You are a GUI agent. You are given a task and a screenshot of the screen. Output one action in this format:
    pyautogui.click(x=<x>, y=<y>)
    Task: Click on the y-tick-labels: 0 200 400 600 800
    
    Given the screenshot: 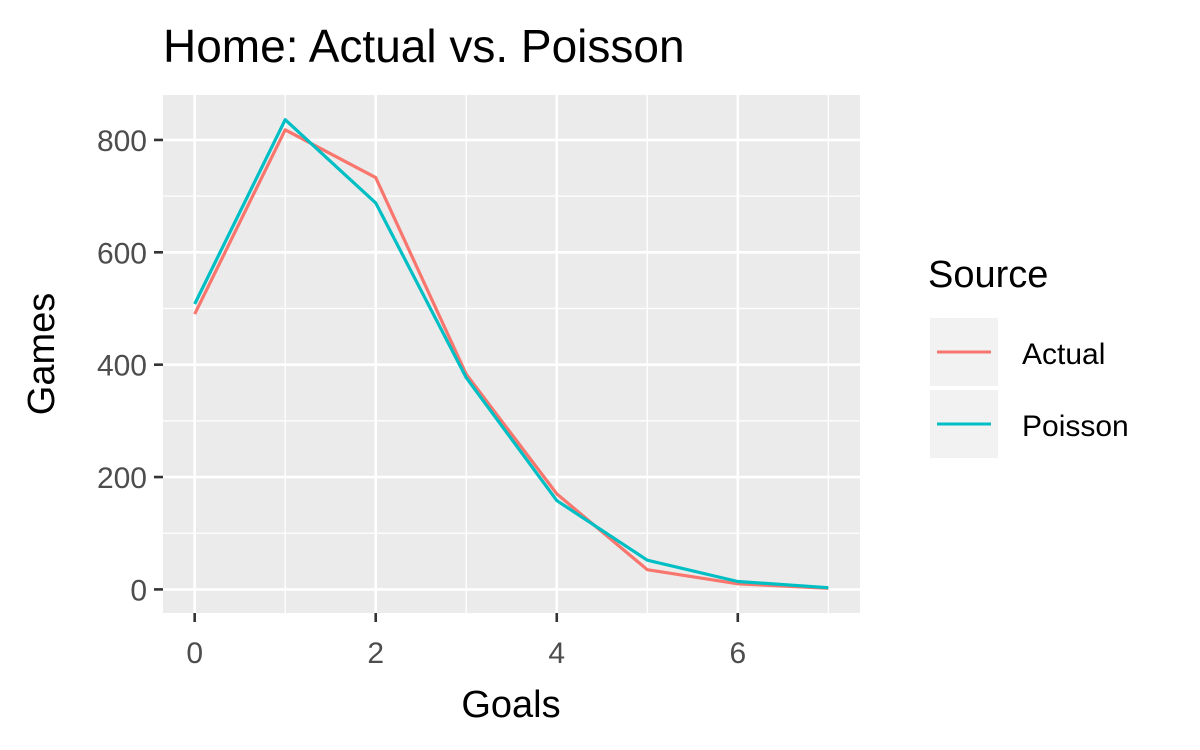 What is the action you would take?
    pyautogui.click(x=122, y=366)
    